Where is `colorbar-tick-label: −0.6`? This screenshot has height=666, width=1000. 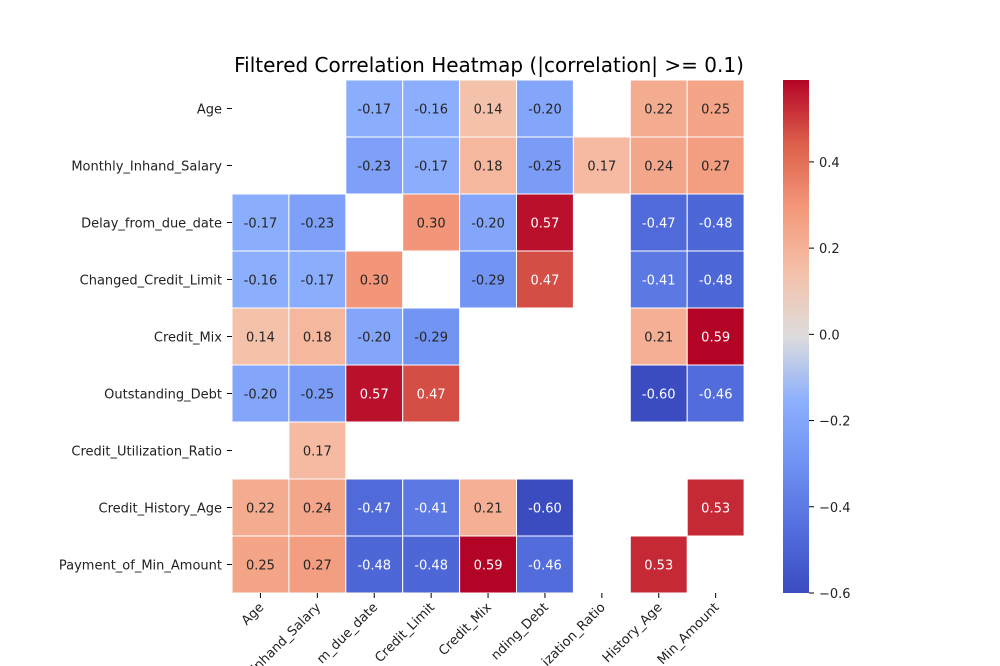
colorbar-tick-label: −0.6 is located at coordinates (835, 594).